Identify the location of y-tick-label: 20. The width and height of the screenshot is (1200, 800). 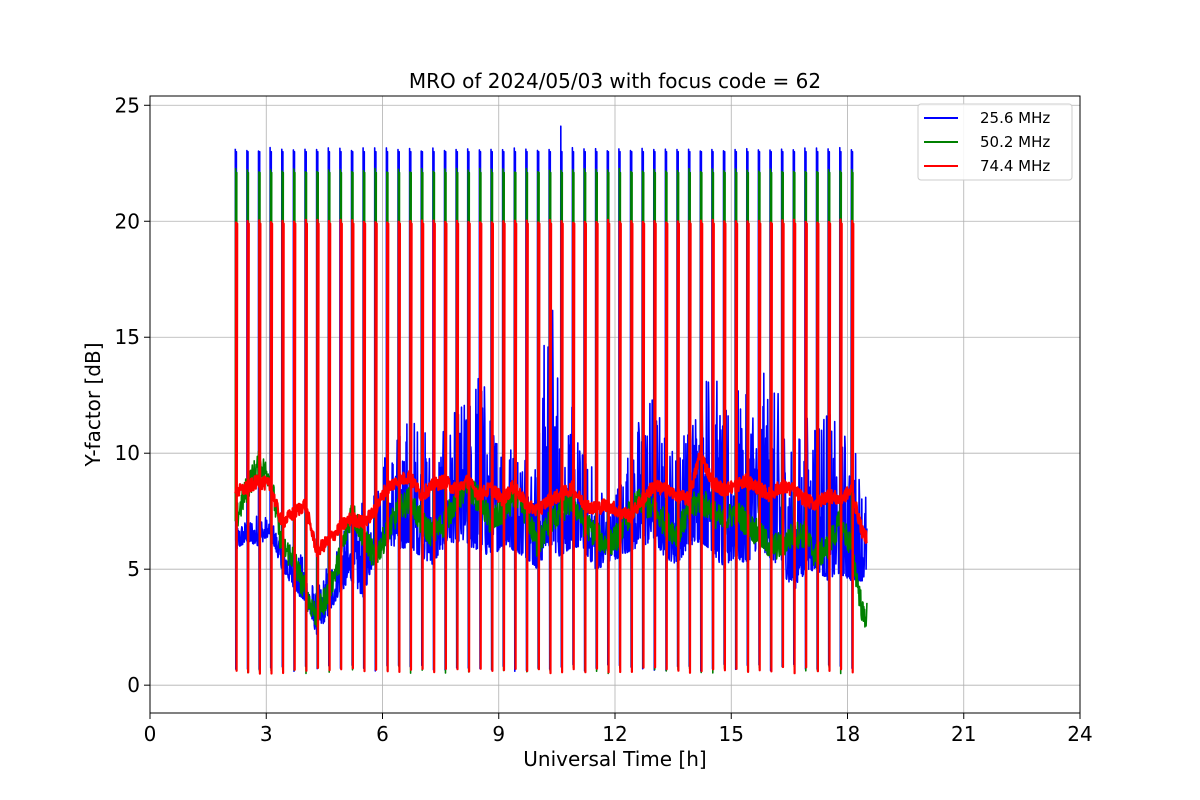
(127, 221).